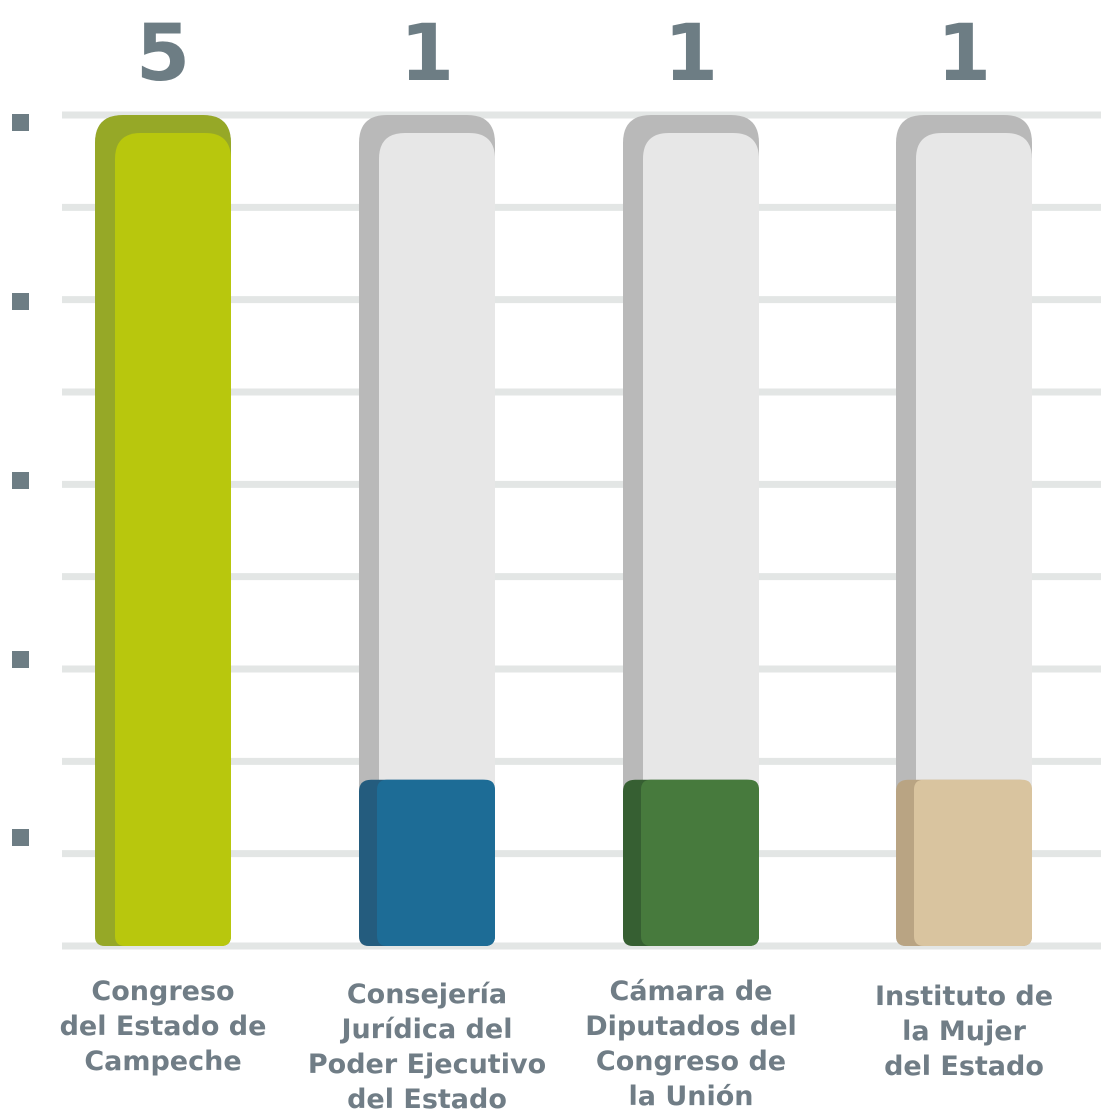 The width and height of the screenshot is (1101, 1112). I want to click on value-label: 5, so click(163, 54).